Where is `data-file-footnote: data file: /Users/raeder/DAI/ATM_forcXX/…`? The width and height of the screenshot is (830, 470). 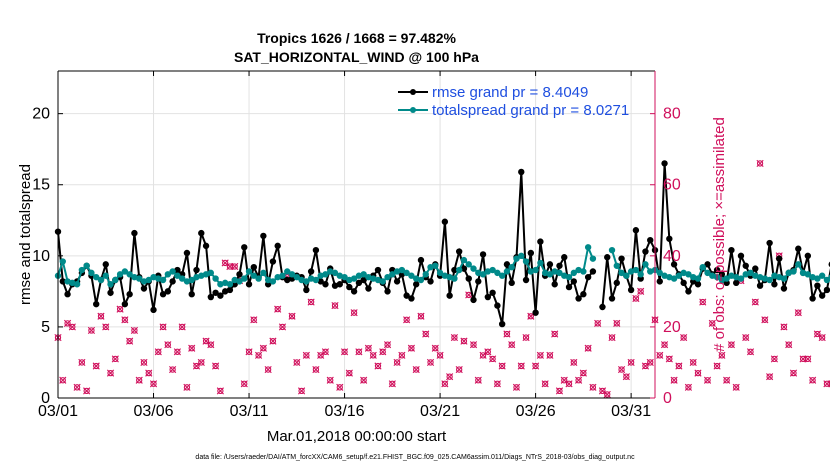
data-file-footnote: data file: /Users/raeder/DAI/ATM_forcXX/… is located at coordinates (415, 457).